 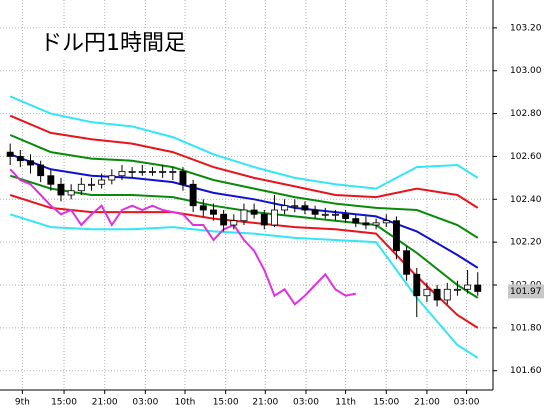 What do you see at coordinates (526, 71) in the screenshot?
I see `y-tick-label: 103.00` at bounding box center [526, 71].